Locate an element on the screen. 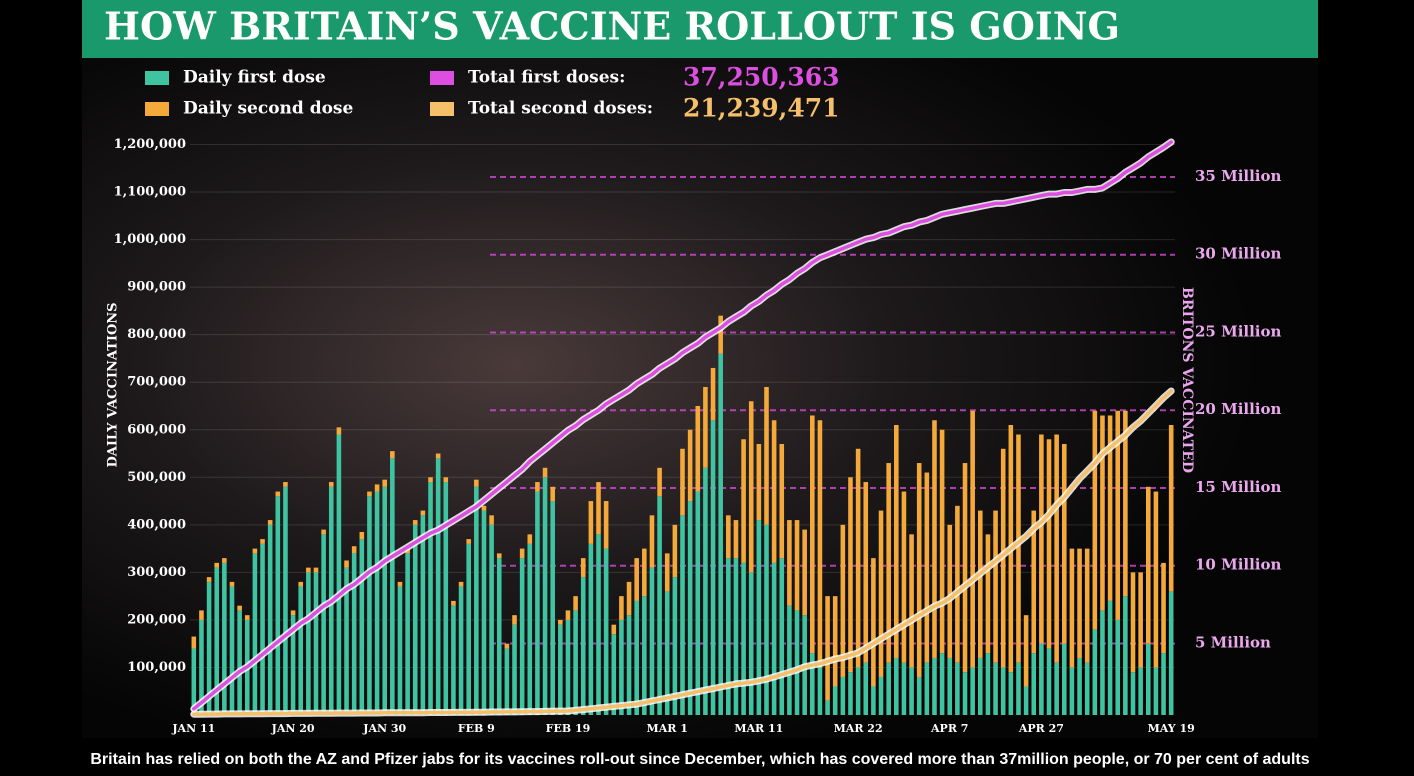  x-tick-label: FEB 9 is located at coordinates (476, 728).